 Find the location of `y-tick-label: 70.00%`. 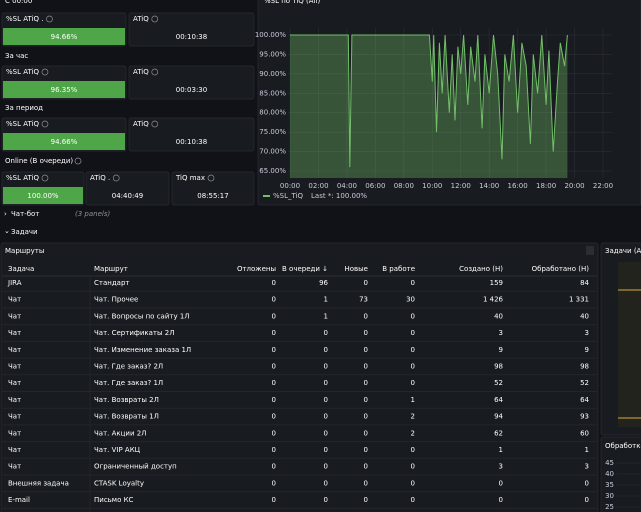

y-tick-label: 70.00% is located at coordinates (272, 152).